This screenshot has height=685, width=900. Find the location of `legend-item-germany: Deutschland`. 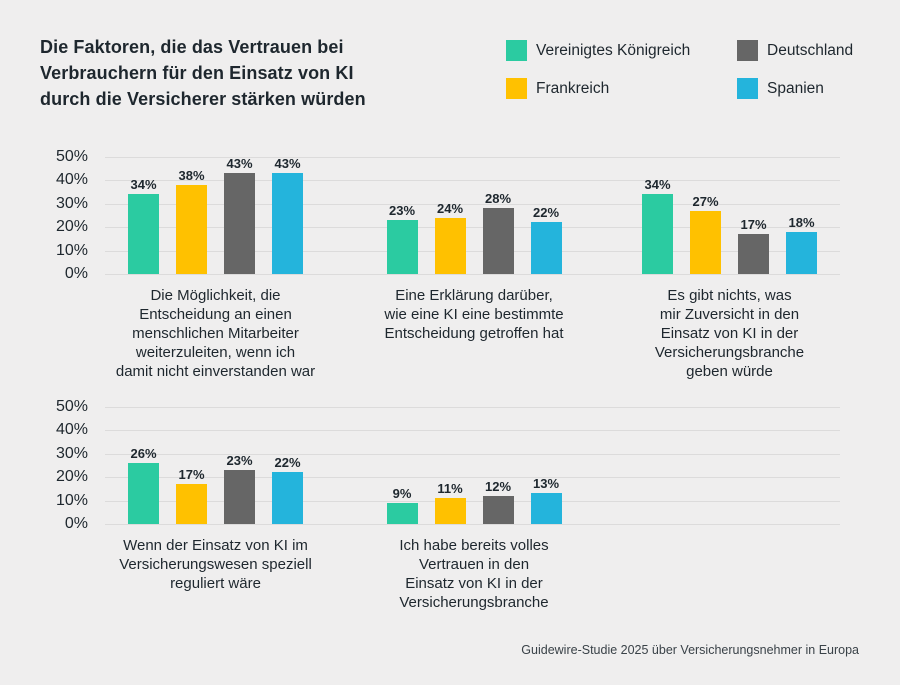

legend-item-germany: Deutschland is located at coordinates (795, 50).